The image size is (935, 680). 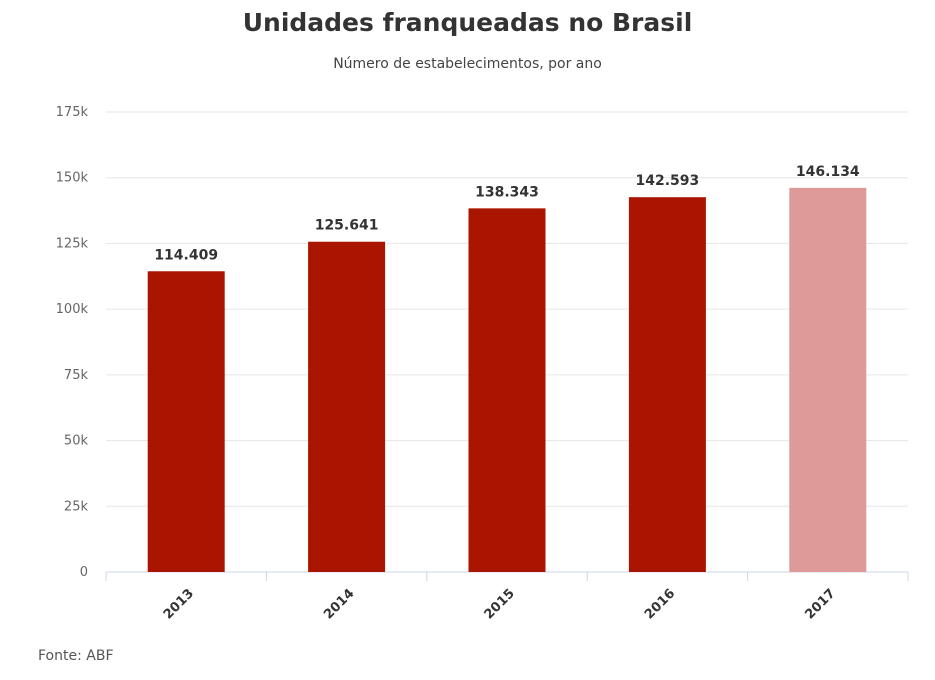 What do you see at coordinates (467, 22) in the screenshot?
I see `chart-title: Unidades franqueadas no Brasil` at bounding box center [467, 22].